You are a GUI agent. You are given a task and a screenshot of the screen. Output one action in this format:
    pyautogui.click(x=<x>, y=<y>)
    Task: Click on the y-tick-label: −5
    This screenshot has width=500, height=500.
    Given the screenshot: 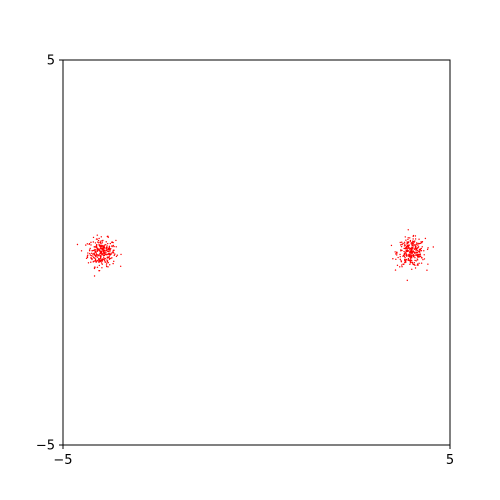 What is the action you would take?
    pyautogui.click(x=45, y=446)
    